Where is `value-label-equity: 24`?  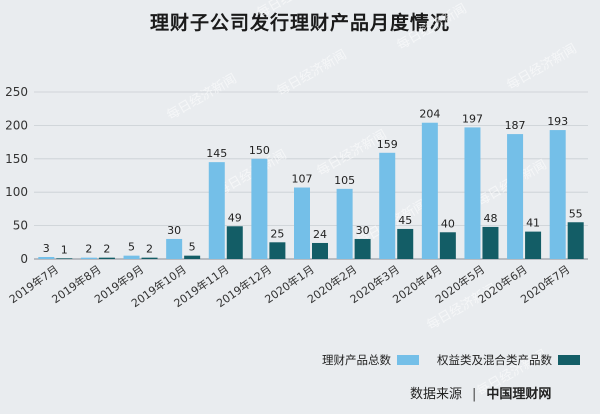 value-label-equity: 24 is located at coordinates (320, 234).